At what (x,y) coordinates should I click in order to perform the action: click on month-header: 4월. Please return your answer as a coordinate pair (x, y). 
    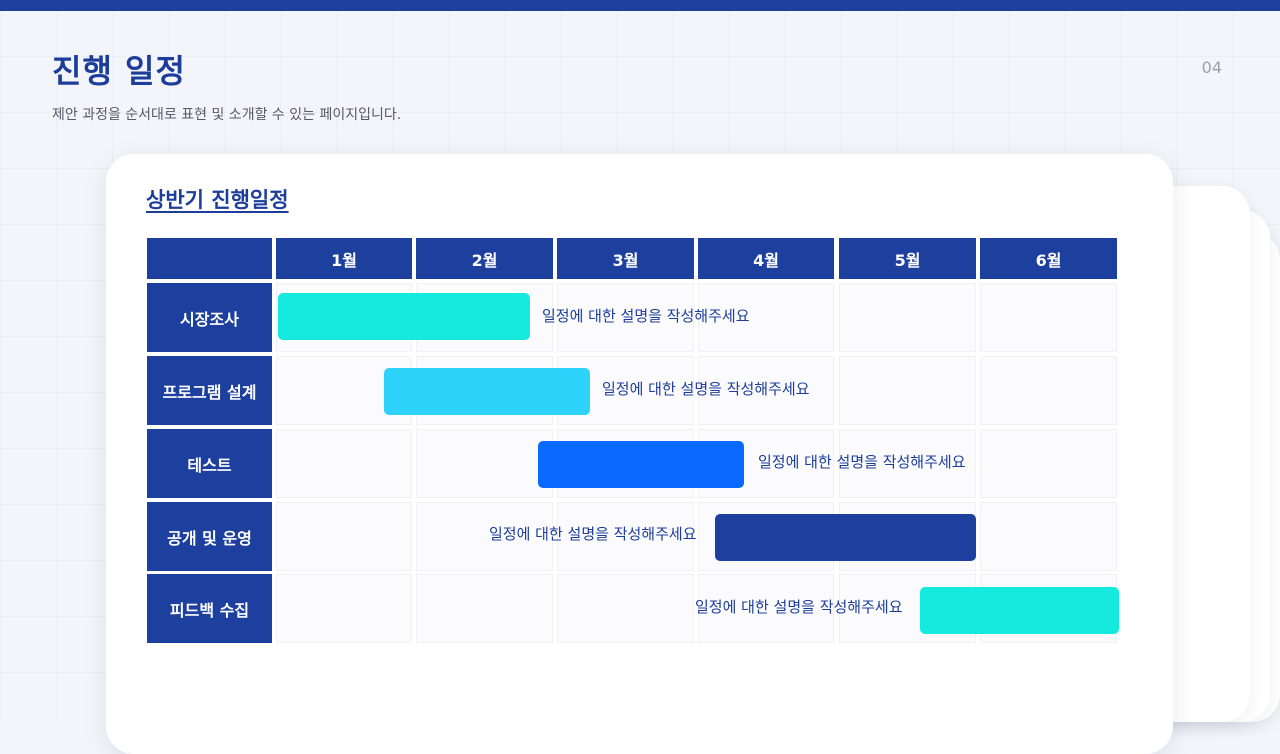
    Looking at the image, I should click on (766, 258).